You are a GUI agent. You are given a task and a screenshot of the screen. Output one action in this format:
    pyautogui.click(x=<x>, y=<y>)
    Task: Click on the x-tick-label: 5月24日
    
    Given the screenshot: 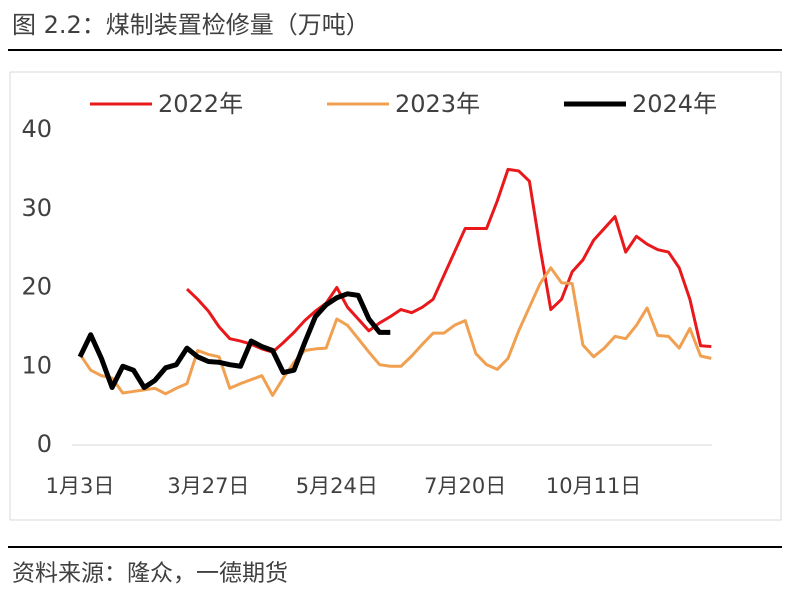 What is the action you would take?
    pyautogui.click(x=337, y=486)
    